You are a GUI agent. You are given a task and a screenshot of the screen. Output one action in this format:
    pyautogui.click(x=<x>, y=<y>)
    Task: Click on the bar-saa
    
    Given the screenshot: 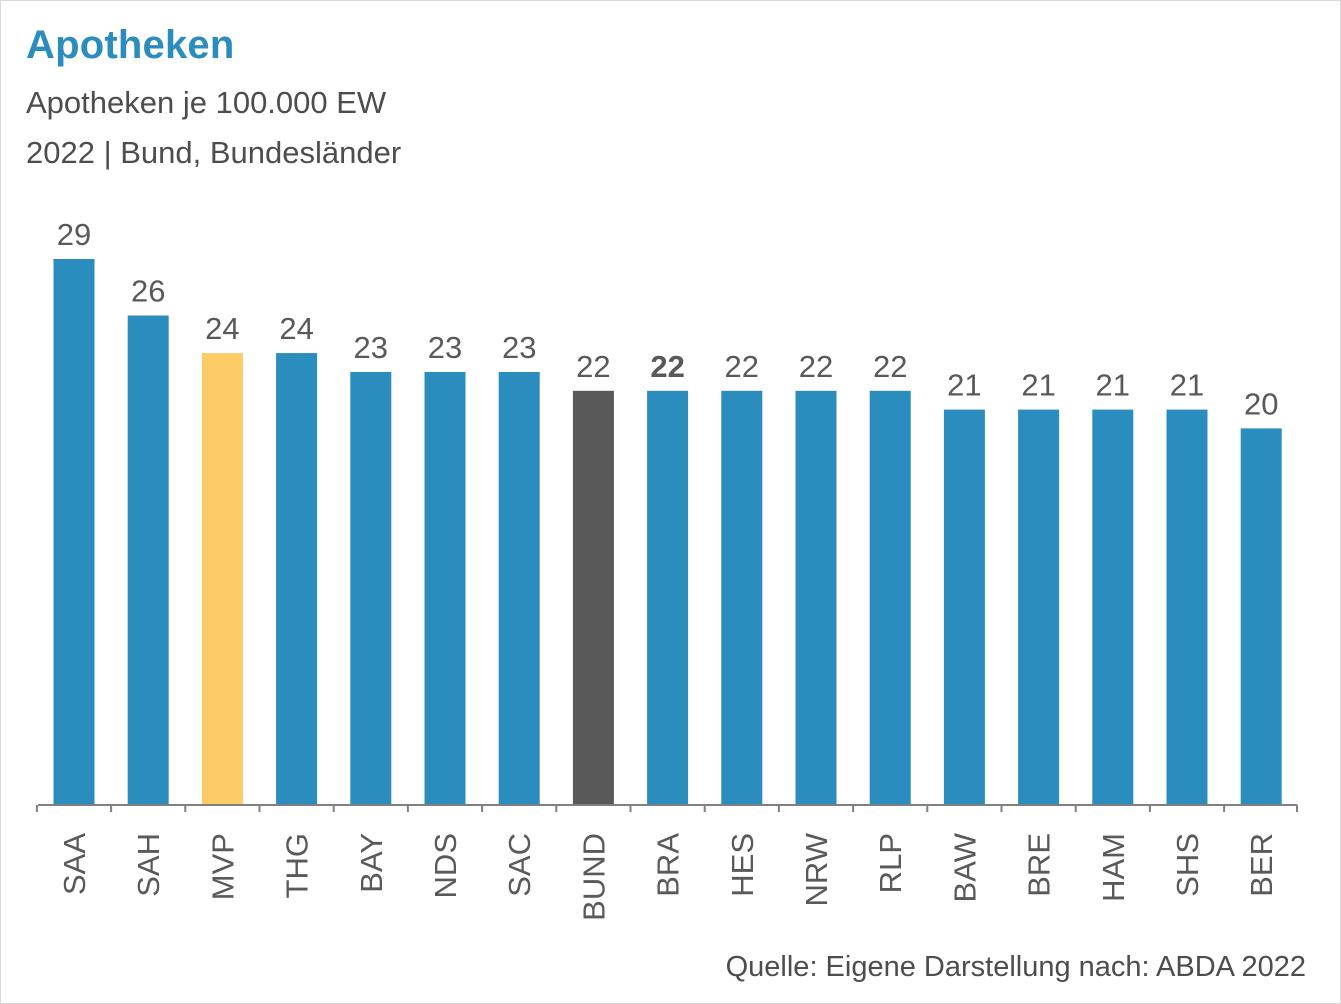 What is the action you would take?
    pyautogui.click(x=74, y=532)
    